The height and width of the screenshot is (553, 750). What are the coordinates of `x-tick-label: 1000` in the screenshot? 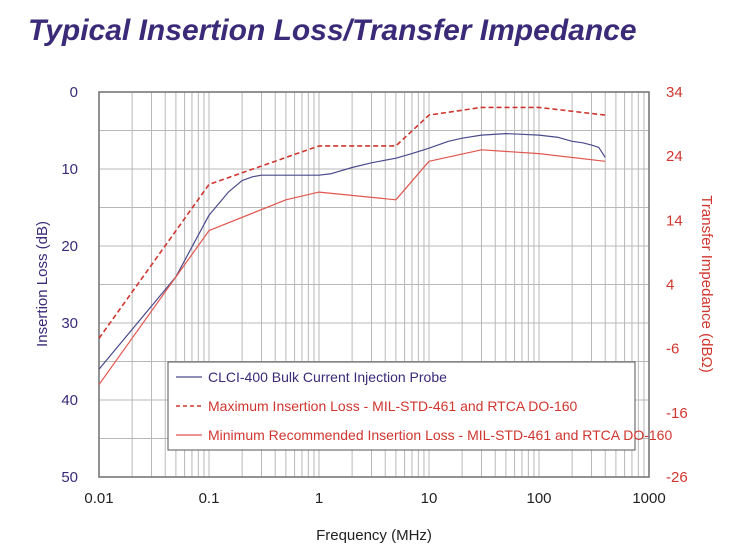 It's located at (648, 498).